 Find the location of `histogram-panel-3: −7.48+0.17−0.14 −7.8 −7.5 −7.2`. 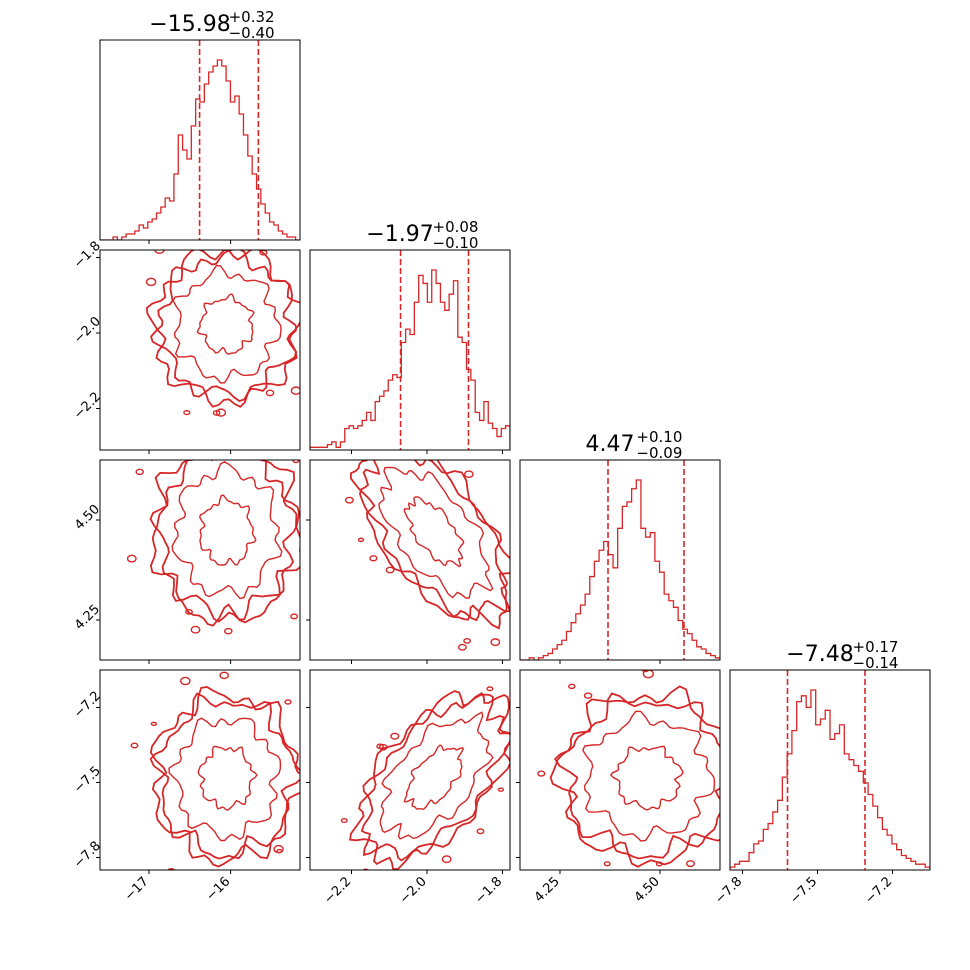

histogram-panel-3: −7.48+0.17−0.14 −7.8 −7.5 −7.2 is located at coordinates (821, 772).